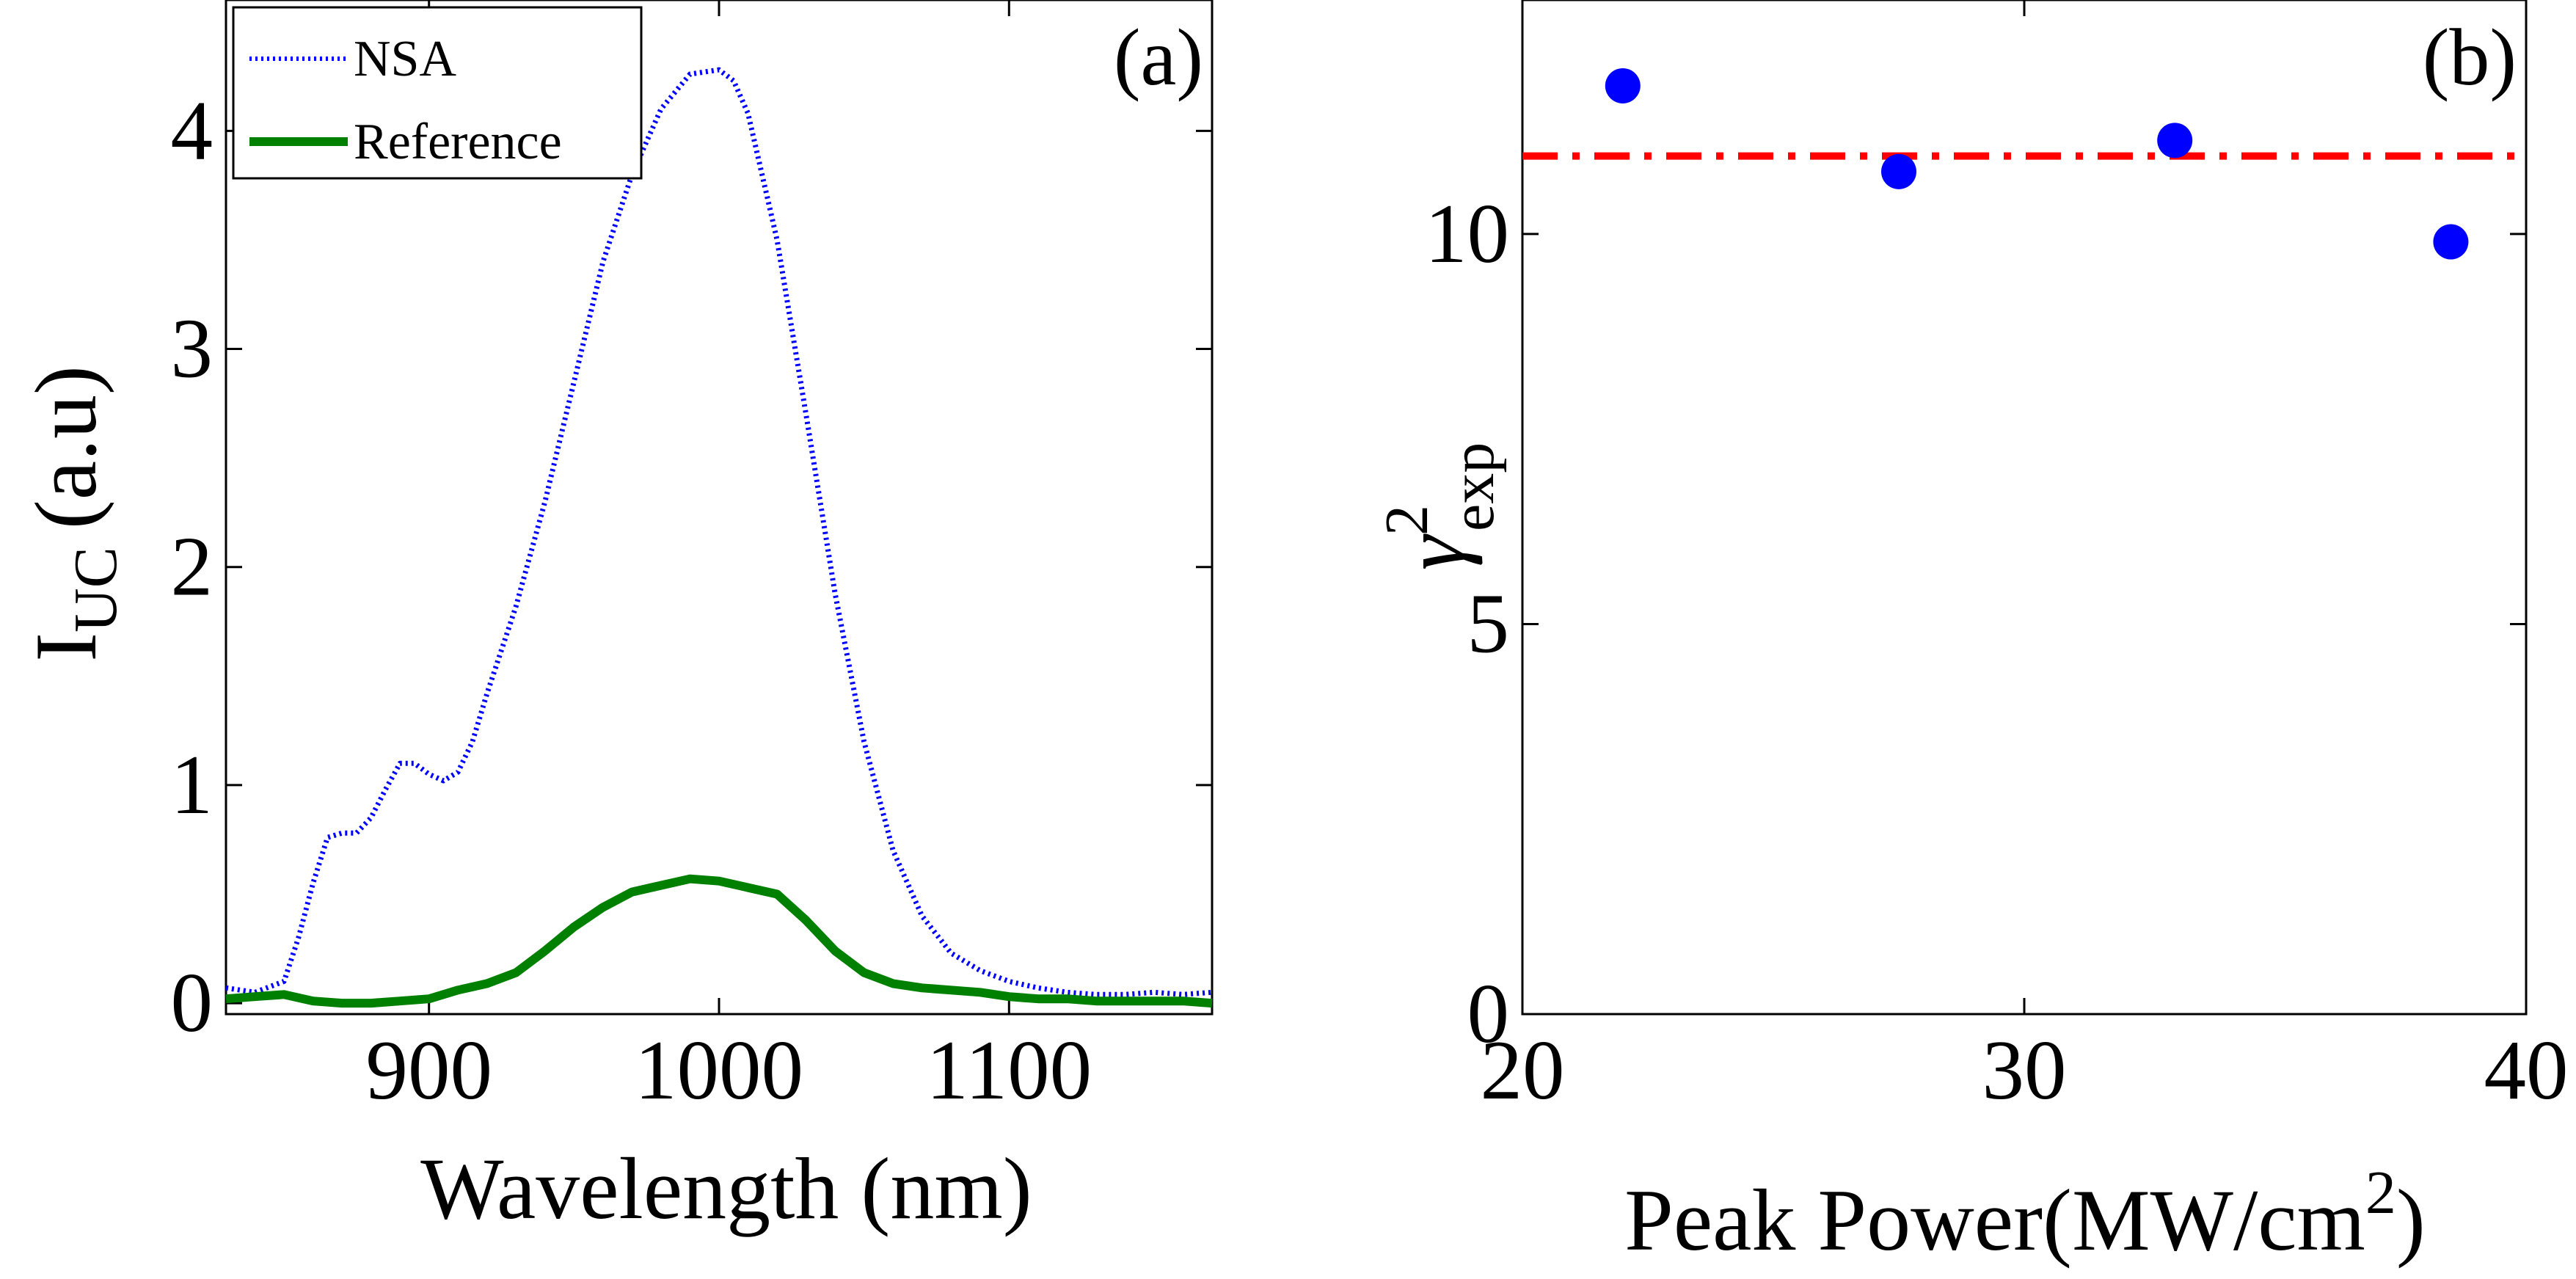 The width and height of the screenshot is (2576, 1279). Describe the element at coordinates (2527, 1071) in the screenshot. I see `x-tick-label: 40` at that location.